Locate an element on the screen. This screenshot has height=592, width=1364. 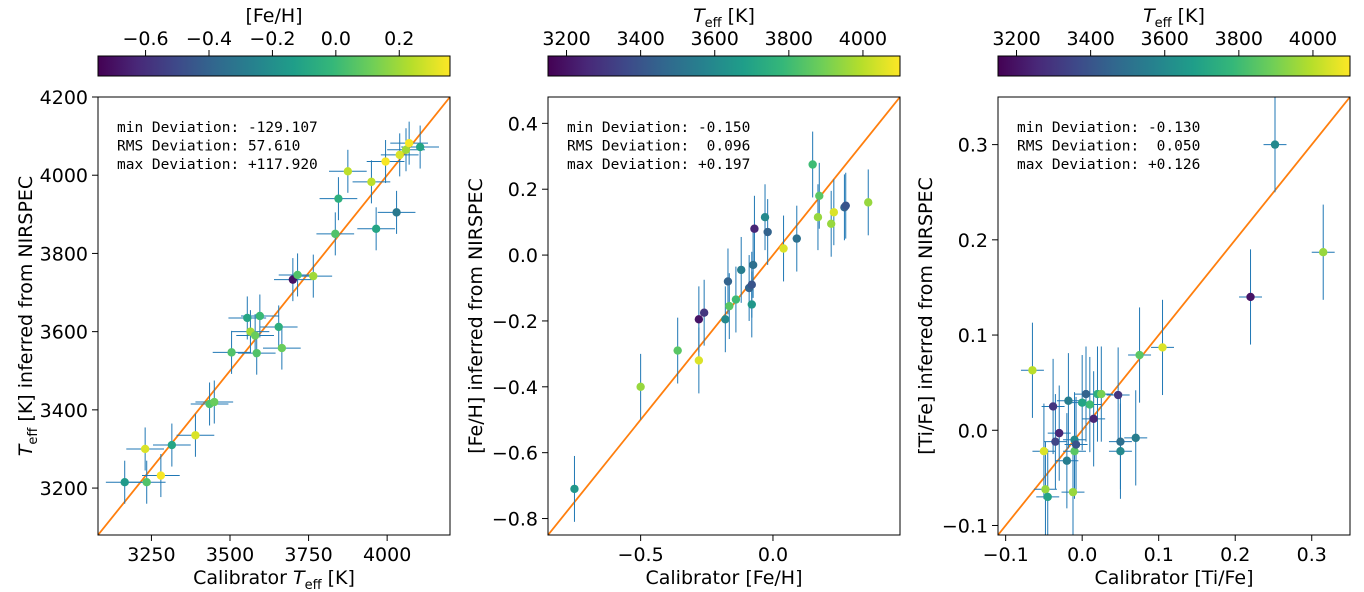
colorbar-label-subscript: eff is located at coordinates (714, 23).